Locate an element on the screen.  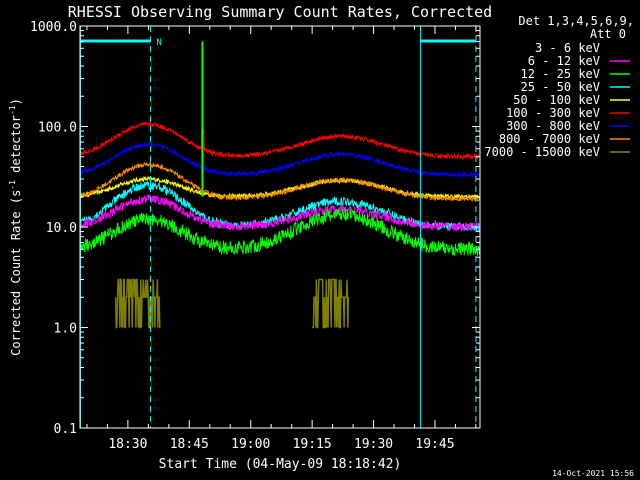
y-axis-label-mid: detector is located at coordinates (16, 147).